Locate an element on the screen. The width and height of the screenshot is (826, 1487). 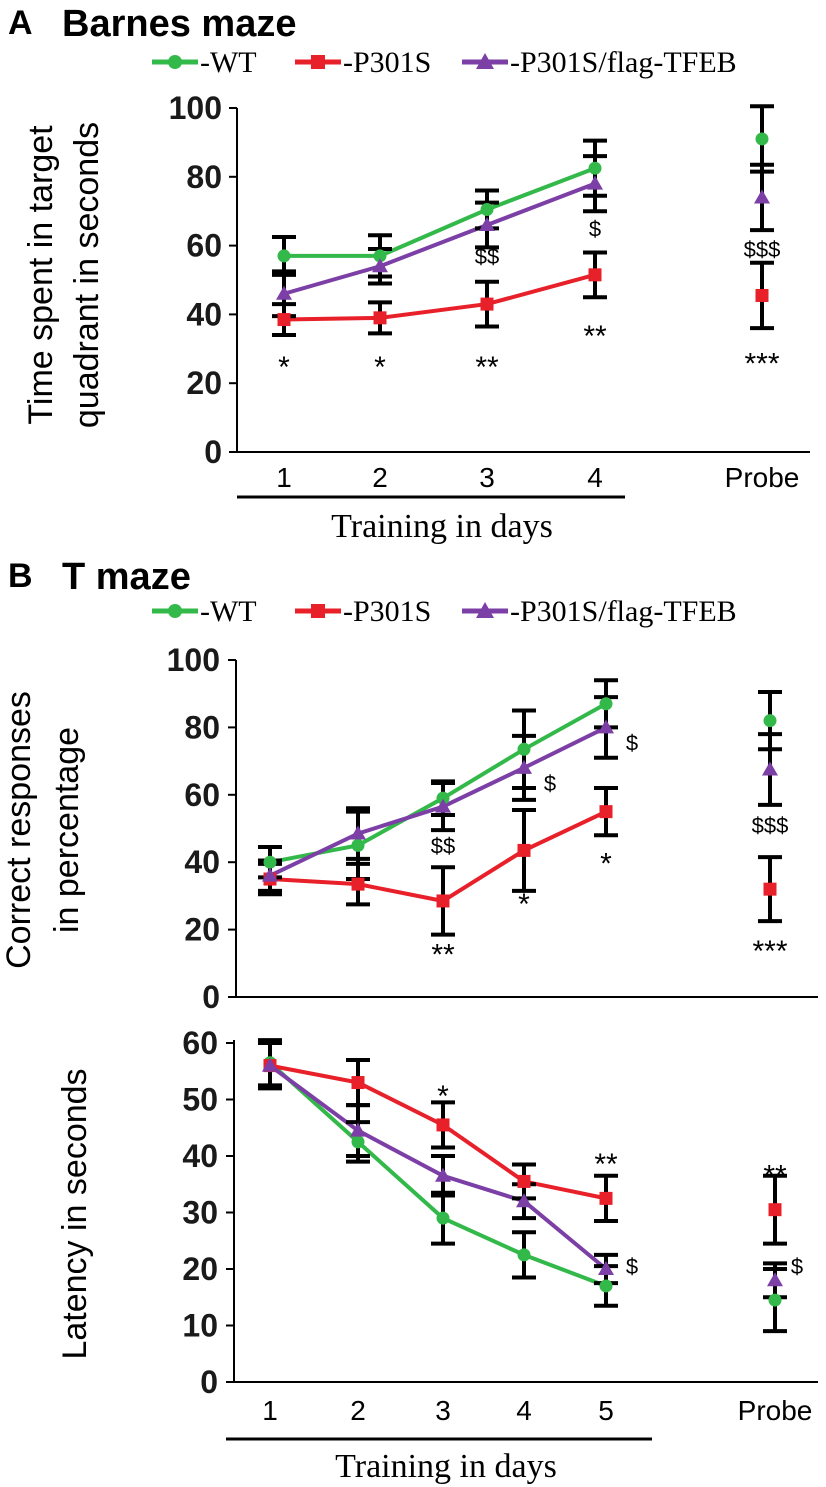
legend-a: -WT -P301S -P301S/flag-TFEB is located at coordinates (444, 62).